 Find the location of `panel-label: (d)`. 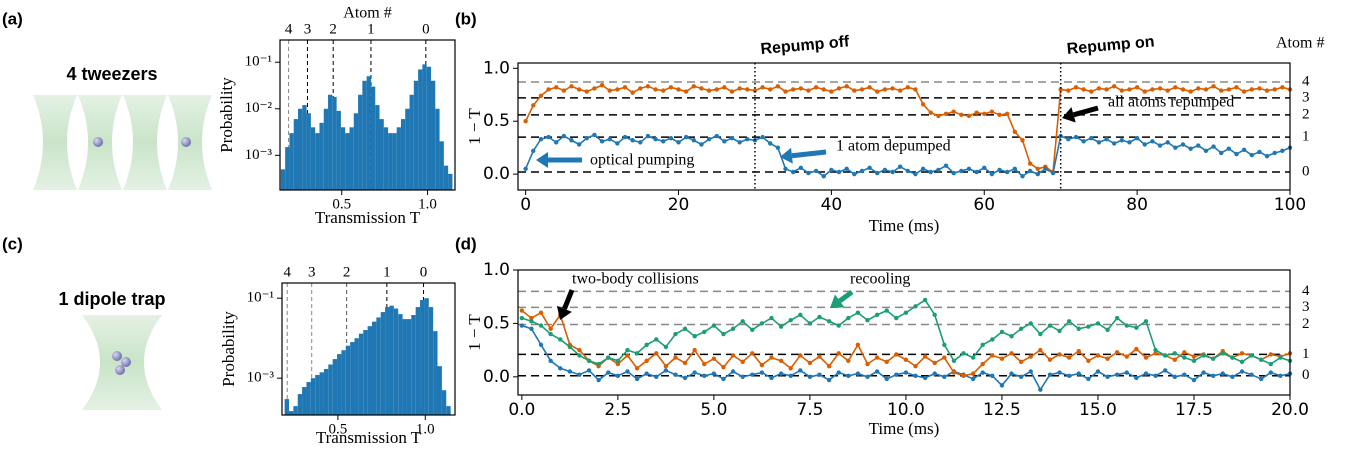

panel-label: (d) is located at coordinates (466, 243).